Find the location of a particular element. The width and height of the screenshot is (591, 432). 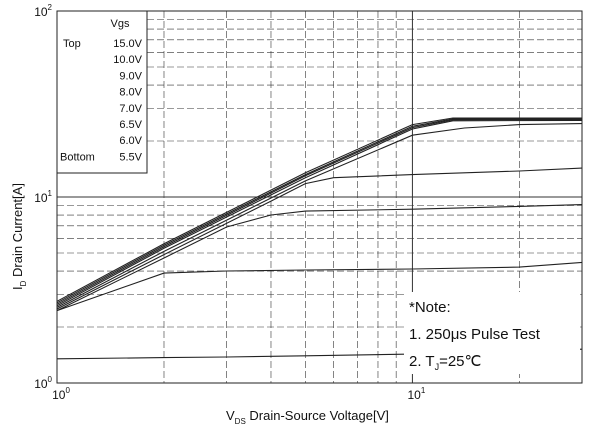

legend-row-value: 8.0V is located at coordinates (130, 93).